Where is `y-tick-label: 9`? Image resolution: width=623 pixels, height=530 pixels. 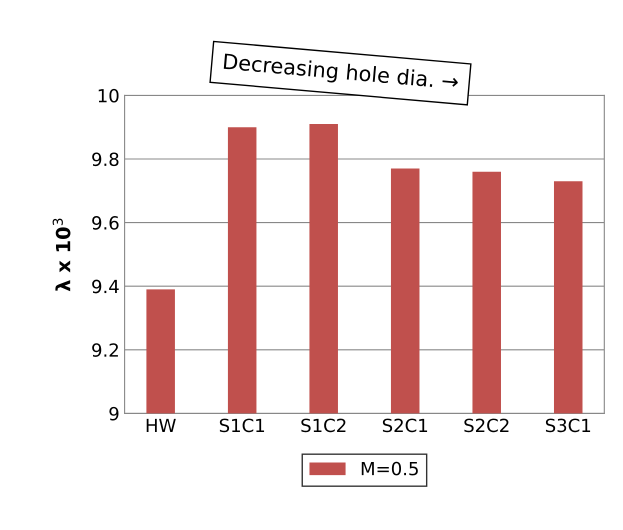
y-tick-label: 9 is located at coordinates (113, 413).